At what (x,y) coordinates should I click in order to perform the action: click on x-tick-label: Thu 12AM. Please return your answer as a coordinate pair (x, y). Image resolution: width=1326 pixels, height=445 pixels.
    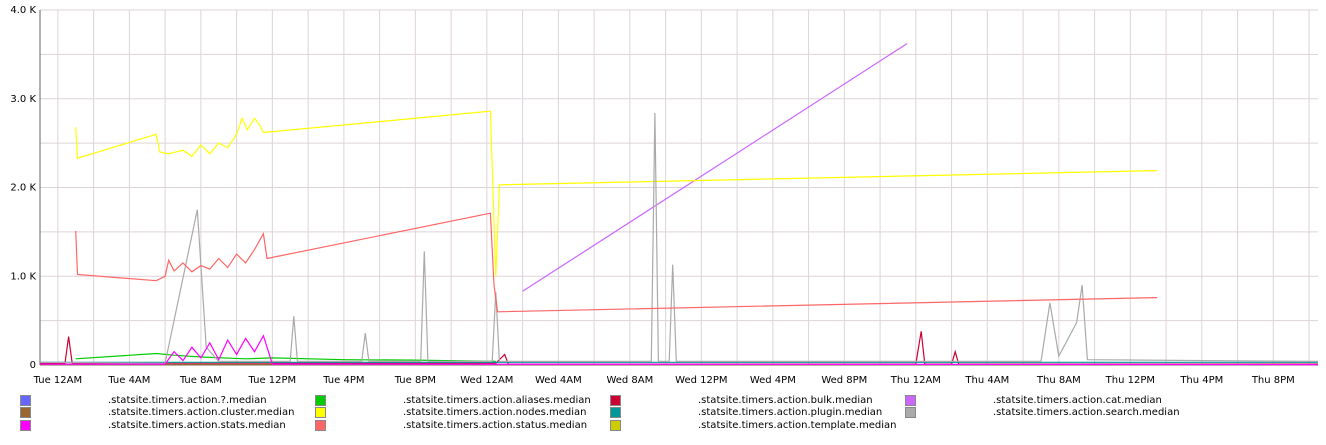
    Looking at the image, I should click on (915, 380).